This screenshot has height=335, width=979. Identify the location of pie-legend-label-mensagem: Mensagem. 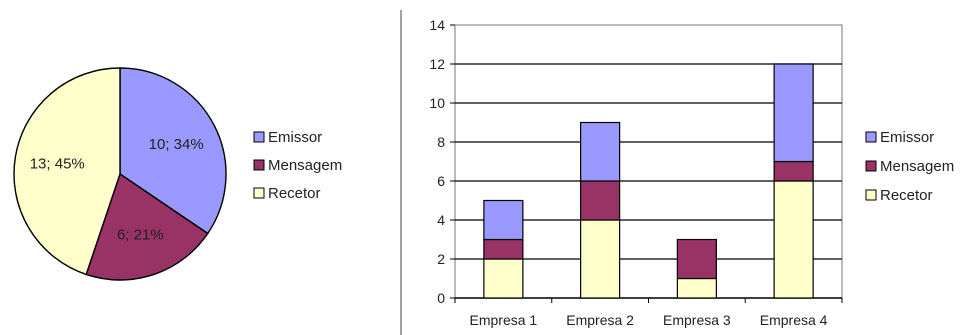
(305, 165).